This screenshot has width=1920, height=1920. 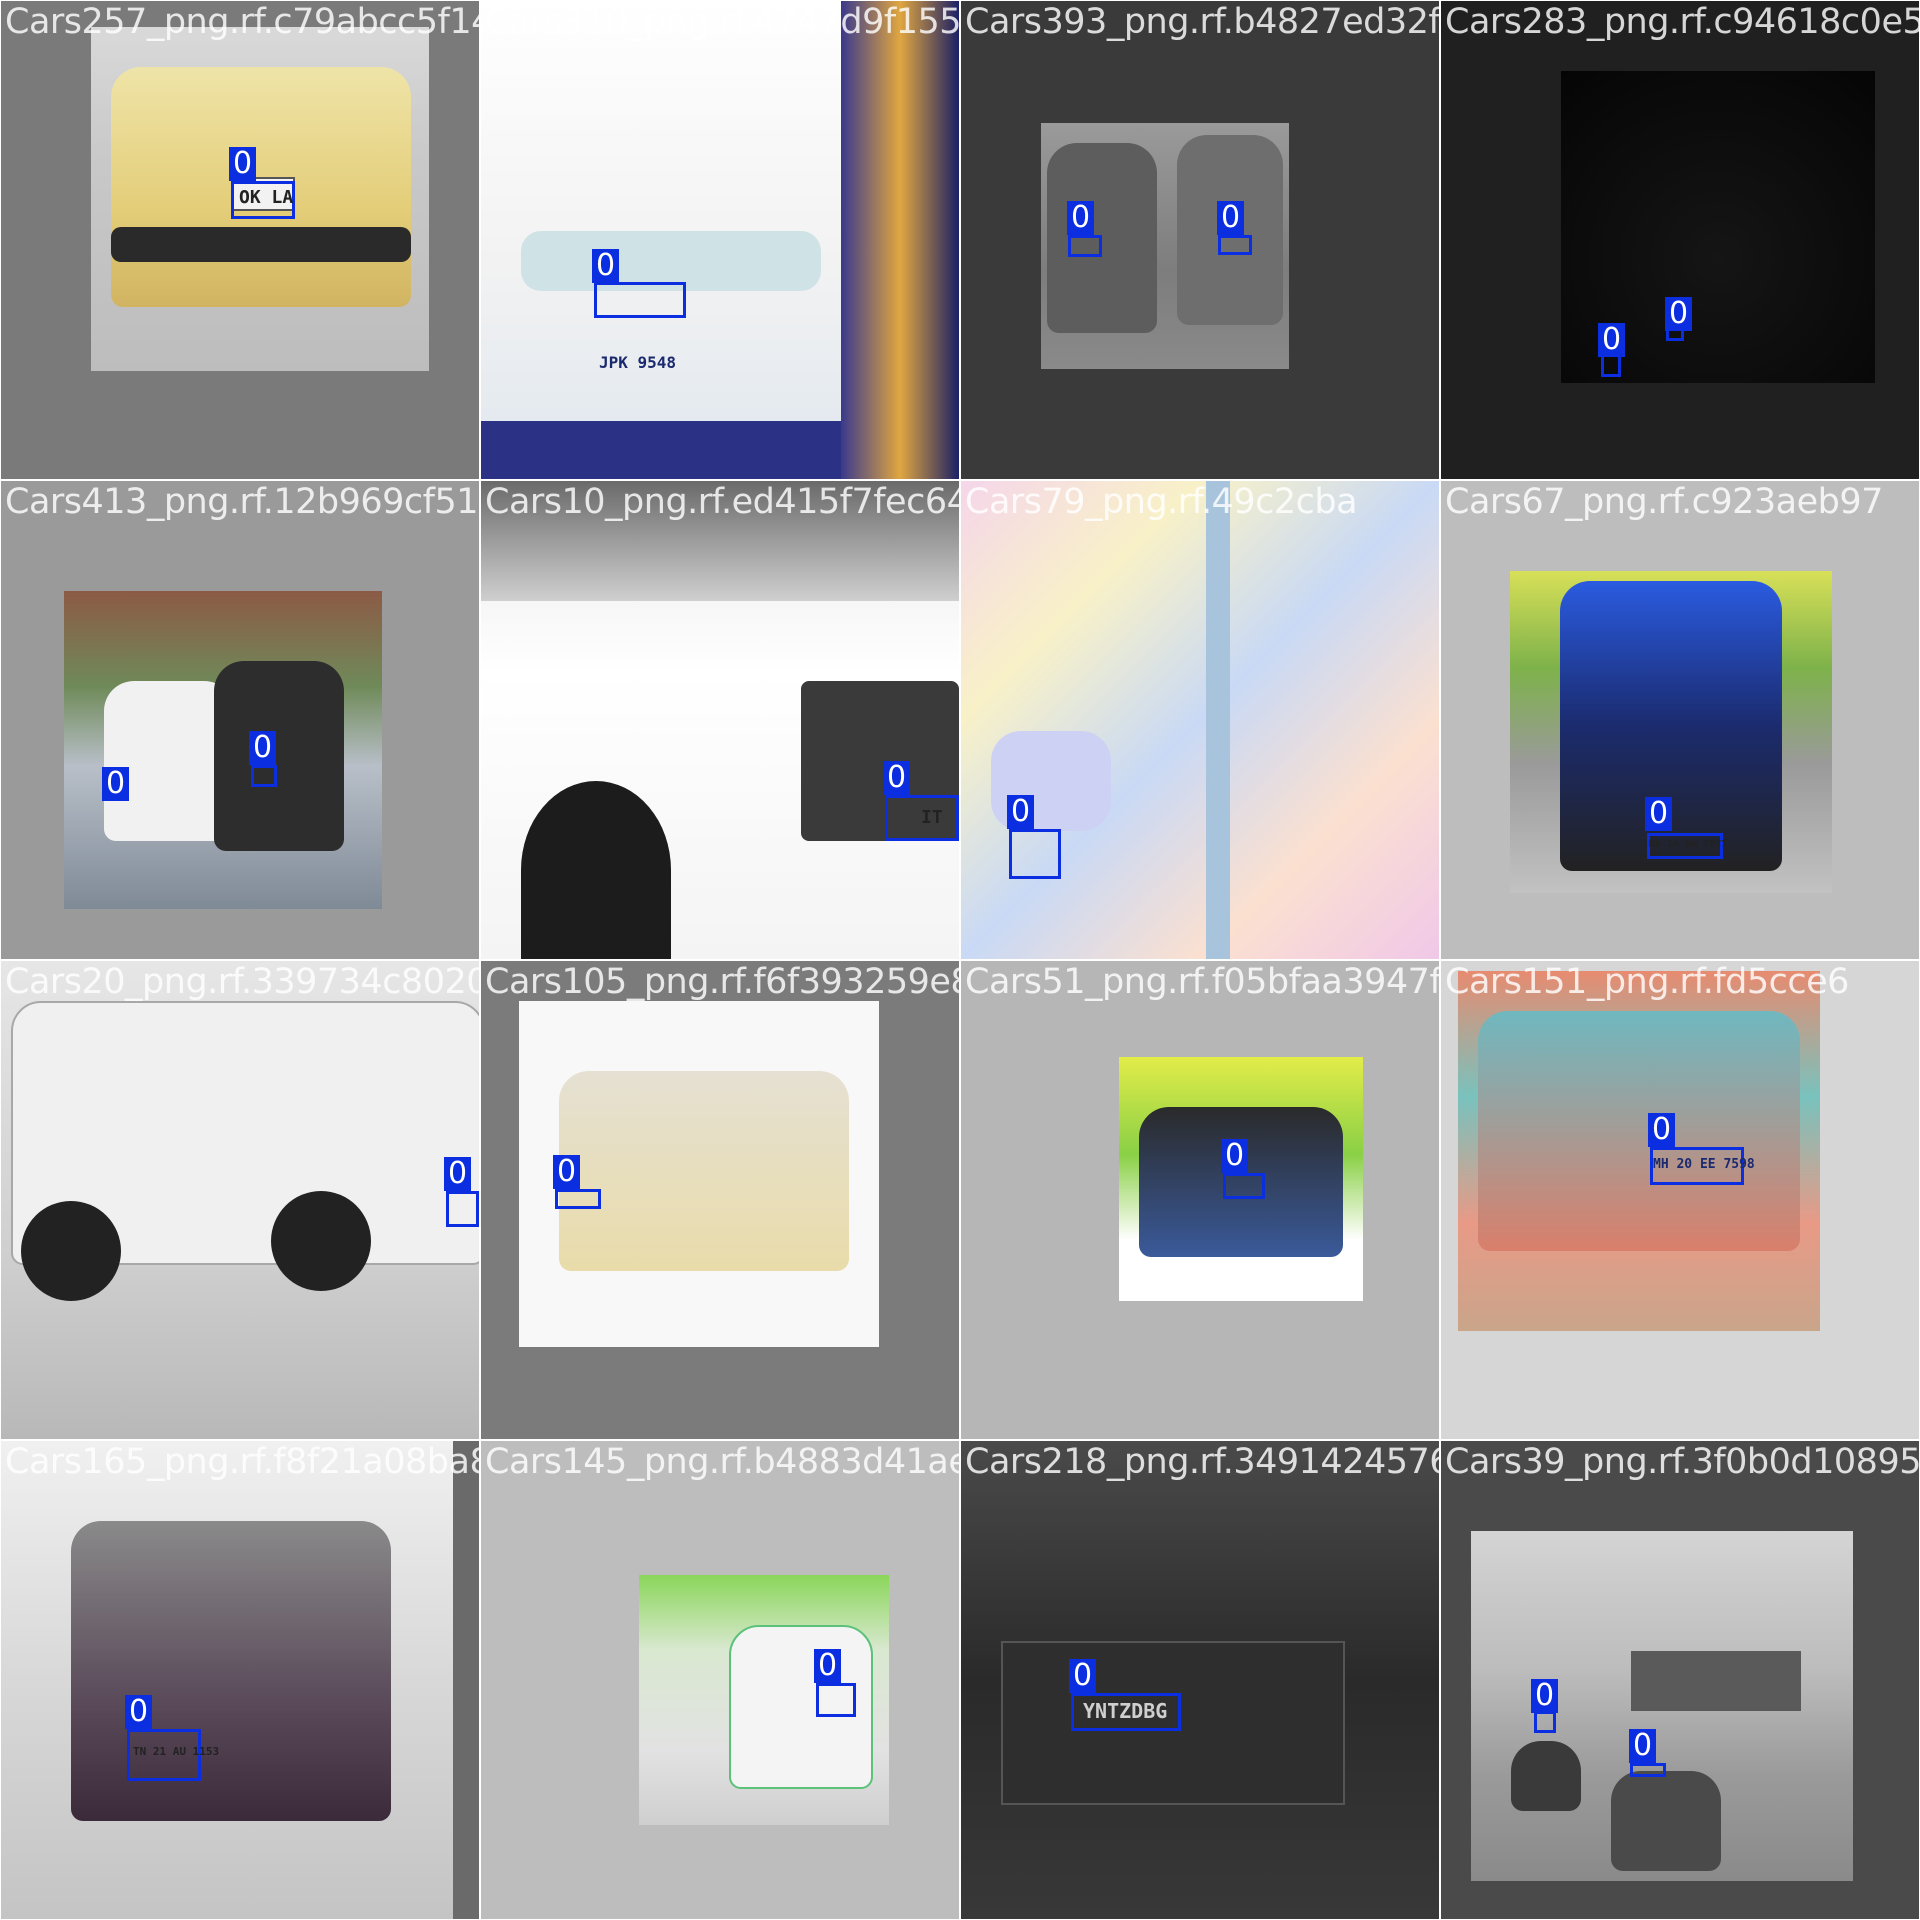 I want to click on tile-caption: Cars257_png.rf.c79abcc5f1438e8e30, so click(x=242, y=22).